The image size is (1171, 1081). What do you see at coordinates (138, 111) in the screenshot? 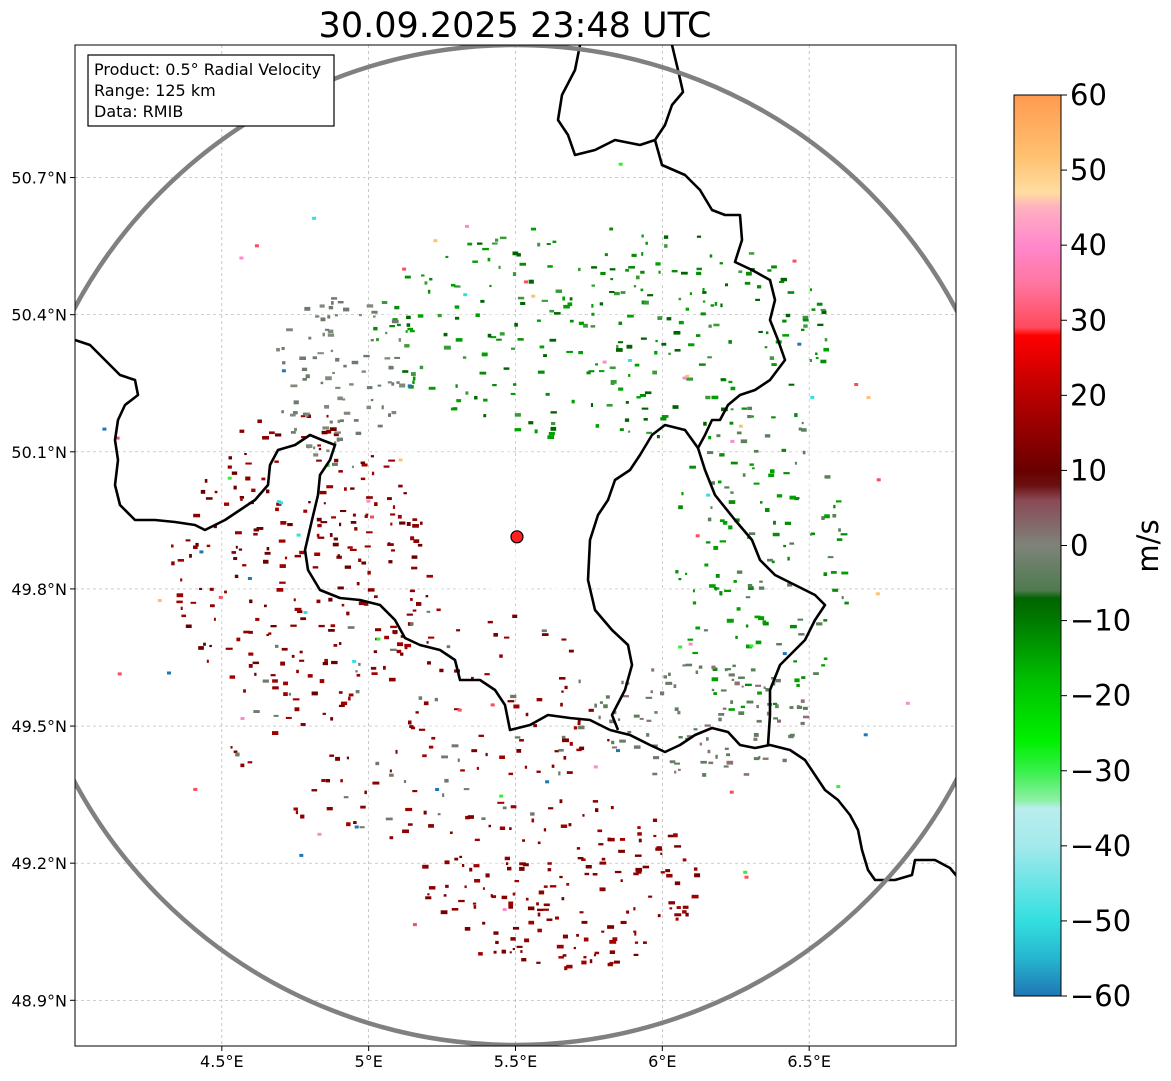
I see `info-source: Data: RMIB` at bounding box center [138, 111].